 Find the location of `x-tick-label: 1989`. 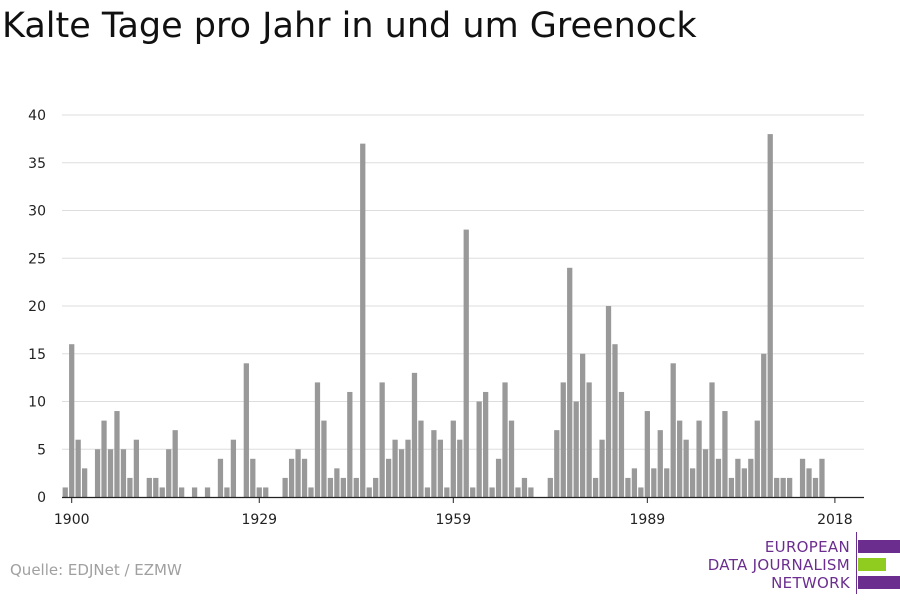

x-tick-label: 1989 is located at coordinates (648, 520).